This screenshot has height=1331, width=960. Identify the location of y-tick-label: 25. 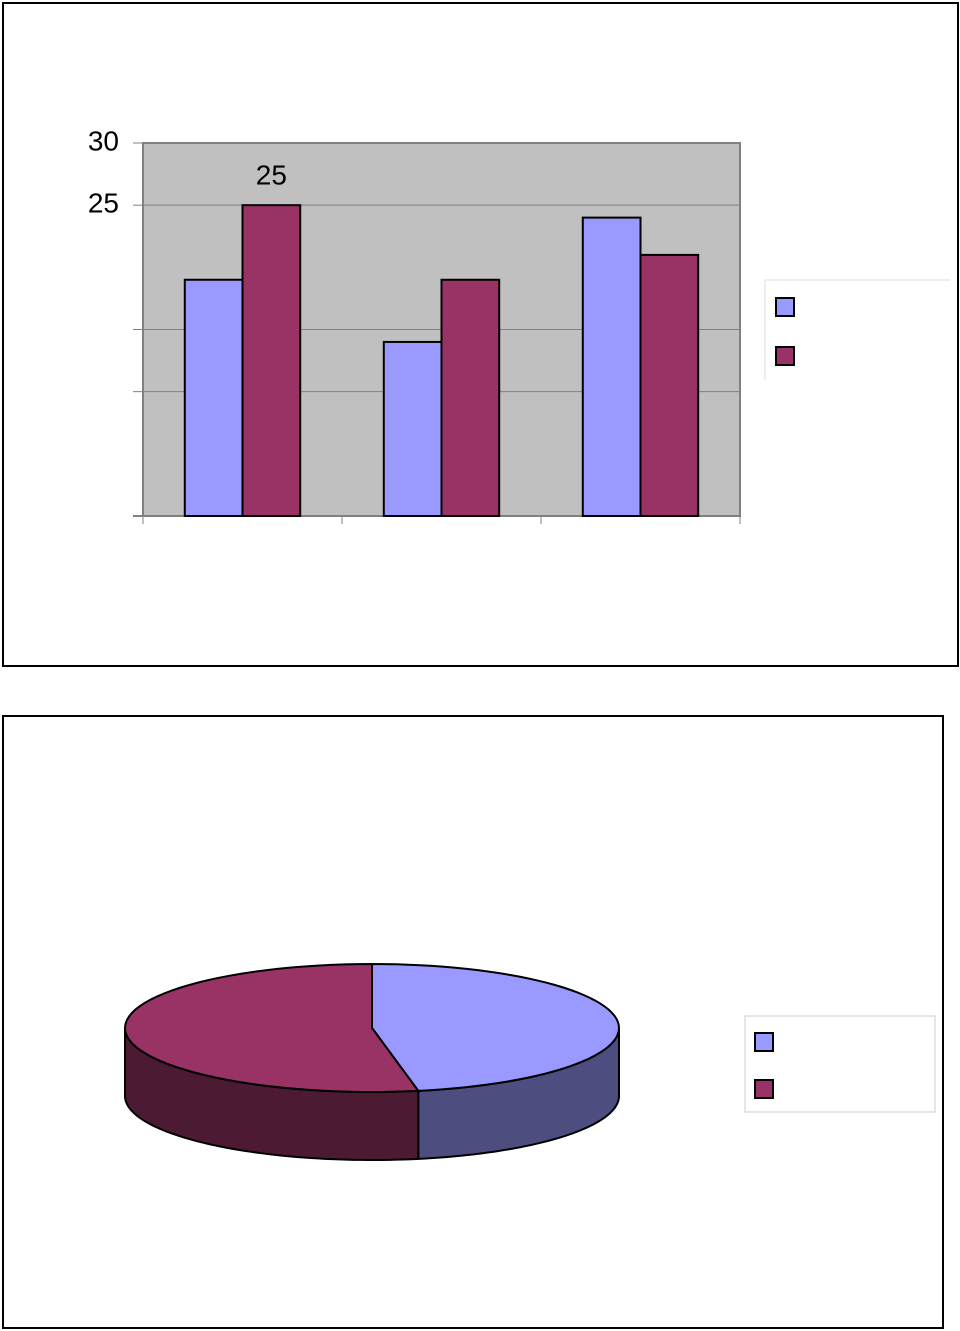
(103, 203).